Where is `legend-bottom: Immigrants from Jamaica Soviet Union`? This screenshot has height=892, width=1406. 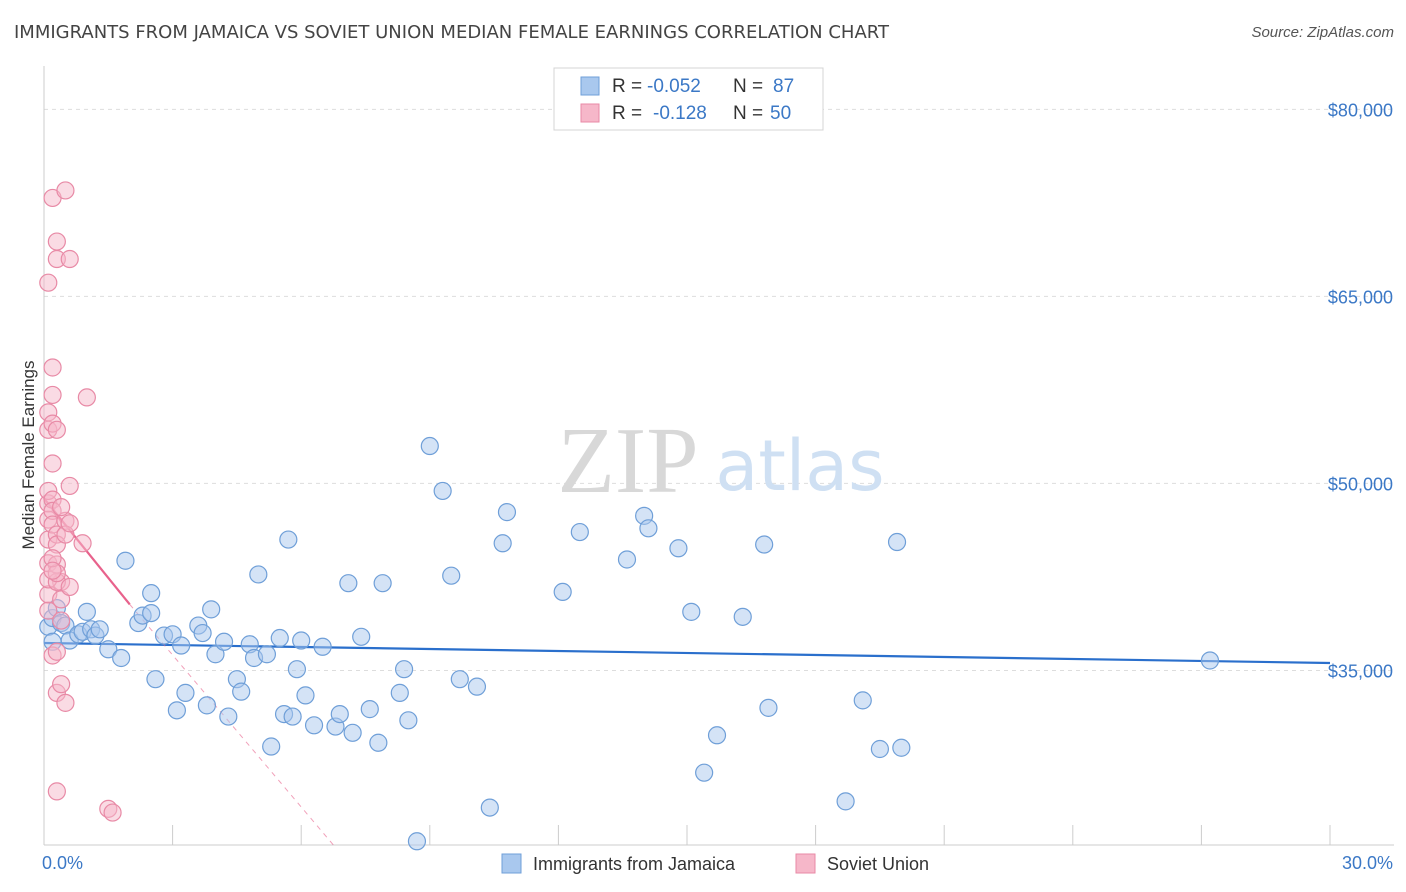
legend-bottom: Immigrants from Jamaica Soviet Union is located at coordinates (715, 863).